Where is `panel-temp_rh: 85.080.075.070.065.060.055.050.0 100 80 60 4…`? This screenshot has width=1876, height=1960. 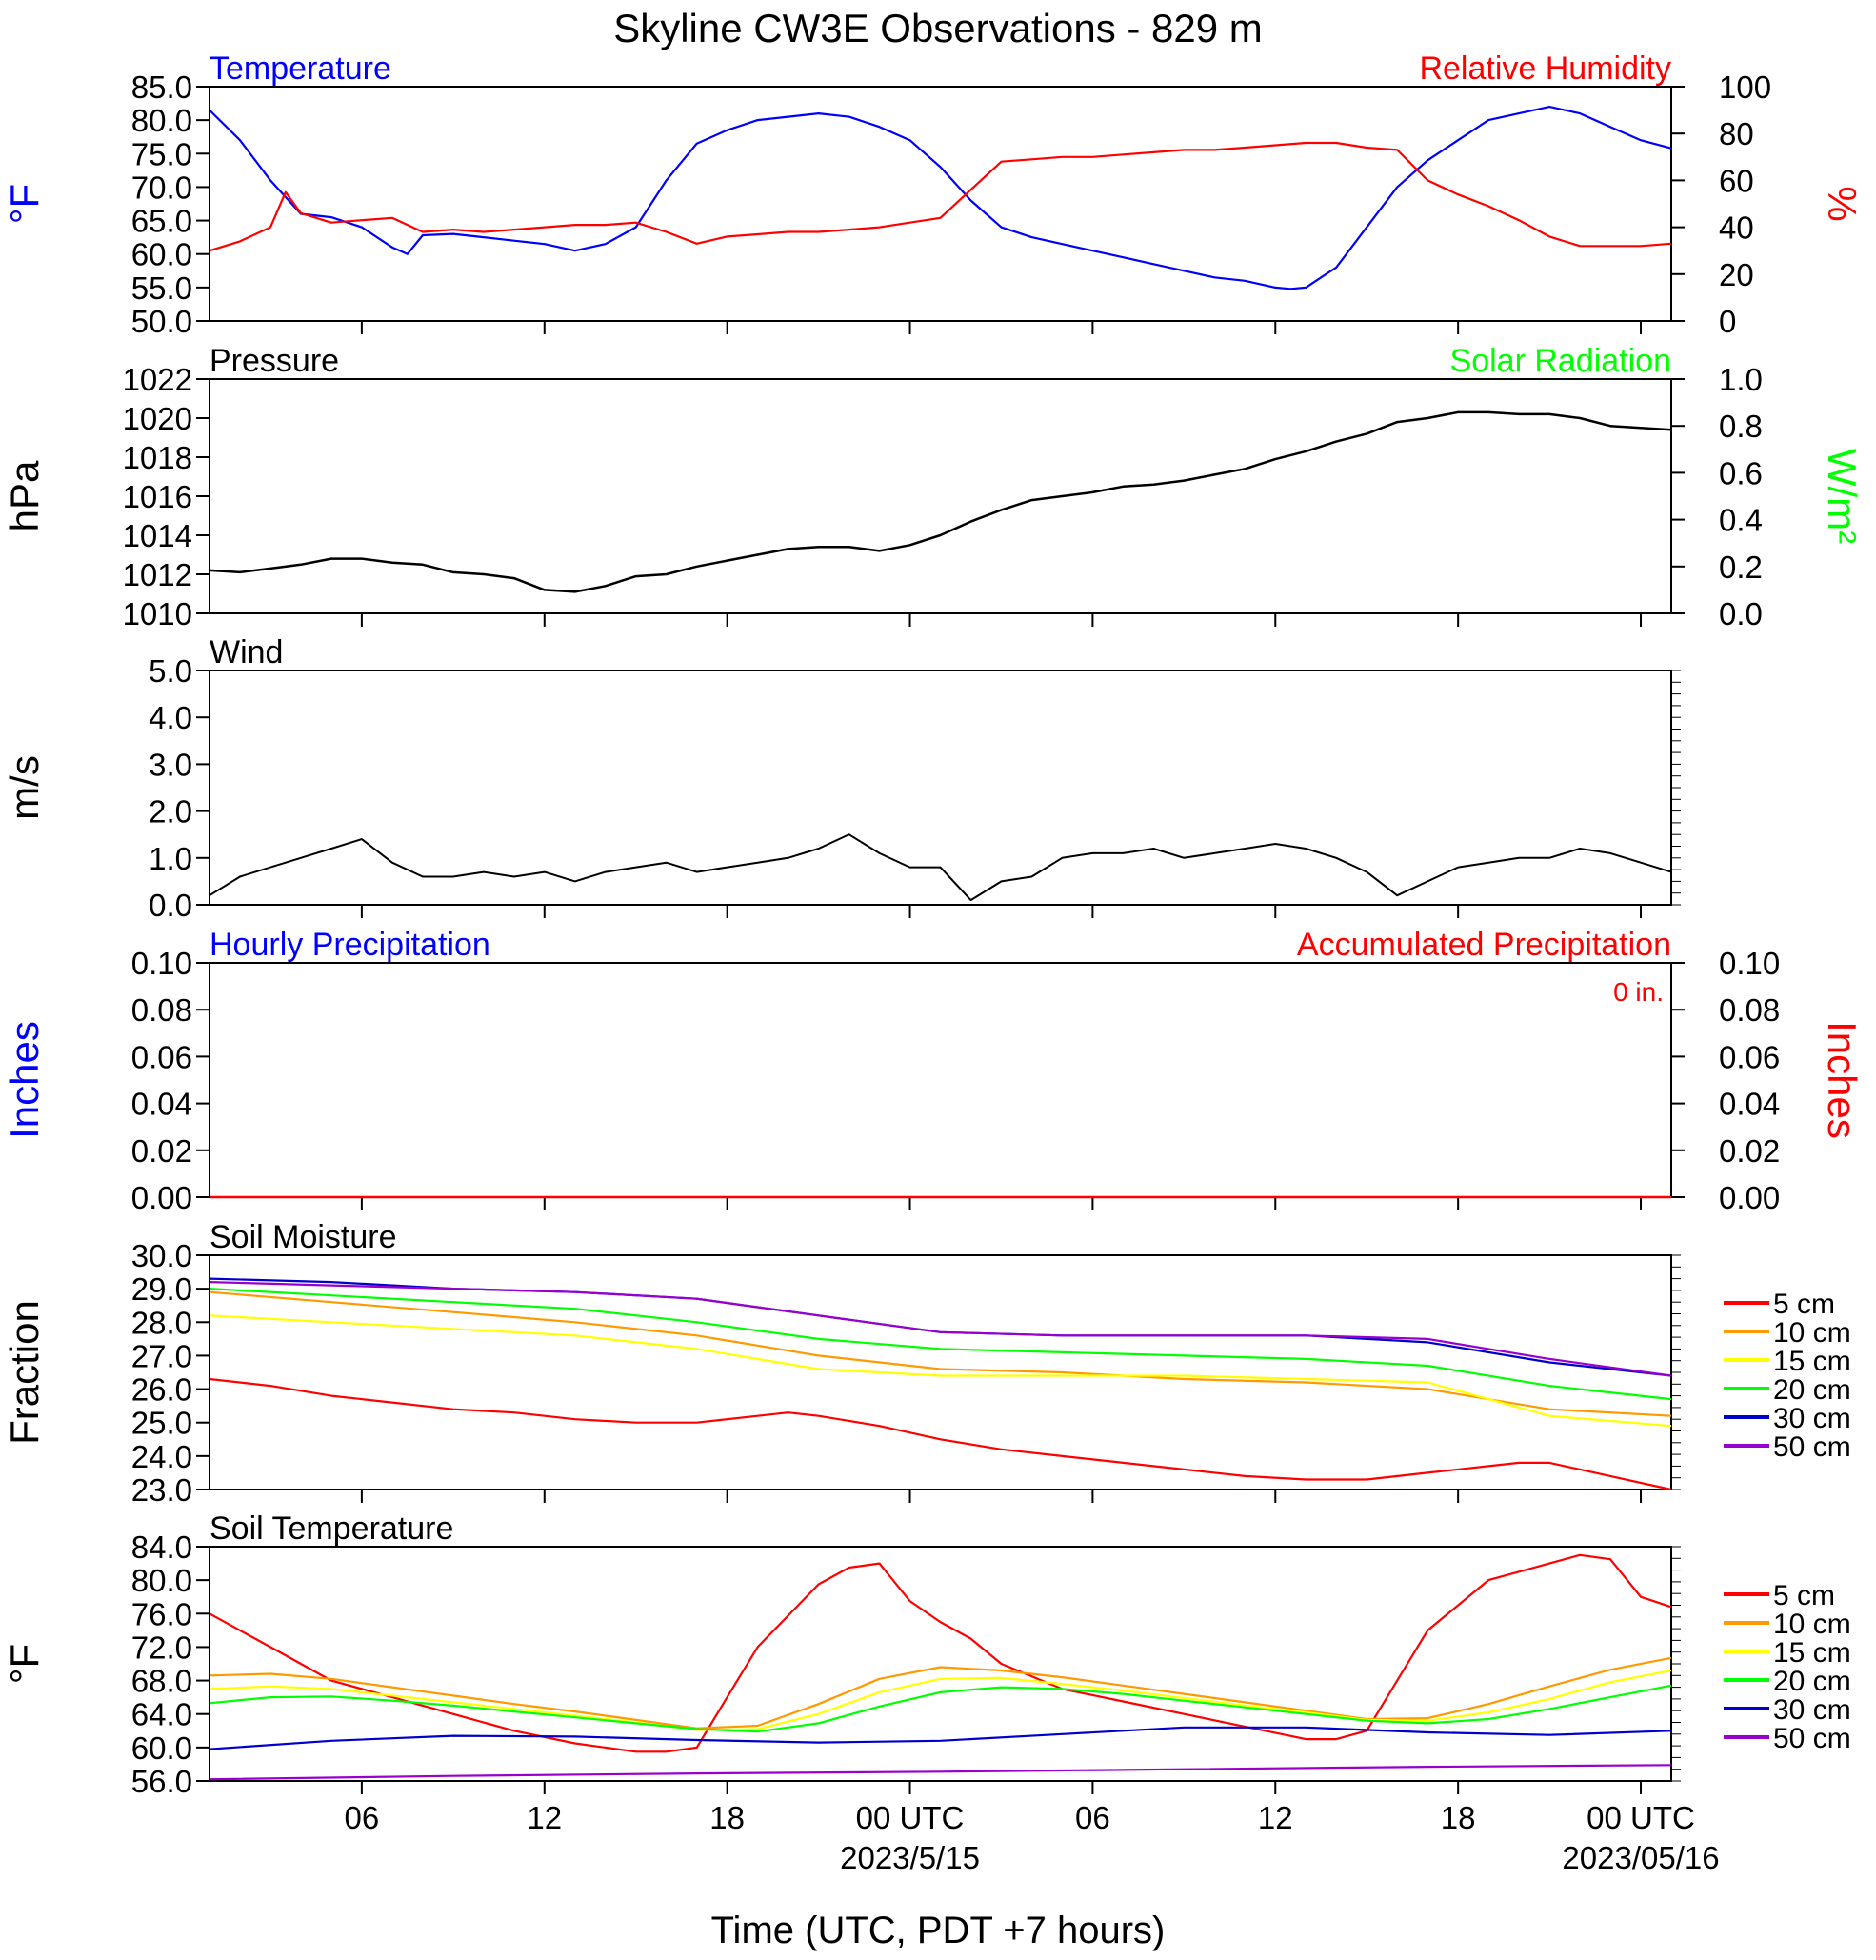
panel-temp_rh: 85.080.075.070.065.060.055.050.0 100 80 60 4… is located at coordinates (933, 194).